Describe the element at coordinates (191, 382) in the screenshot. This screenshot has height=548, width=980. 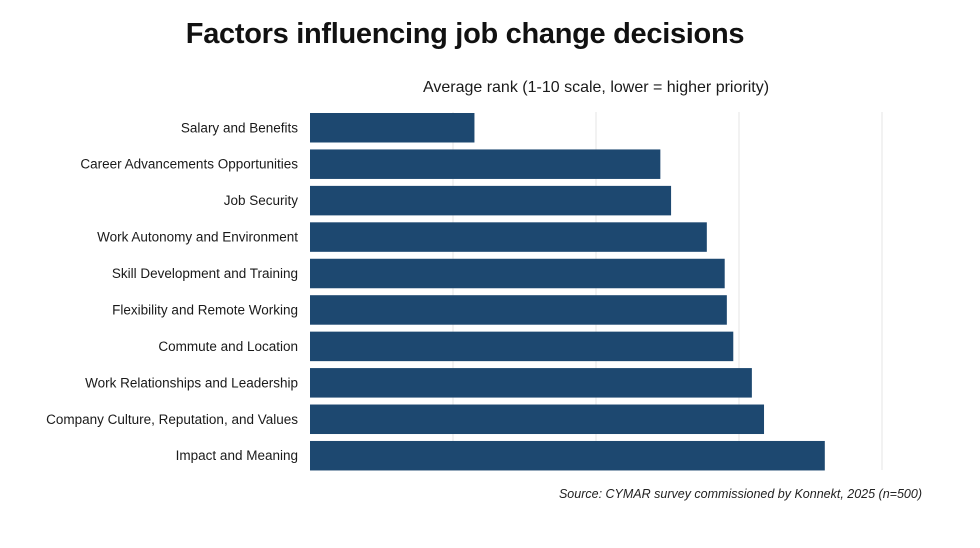
I see `category-label: Work Relationships and Leadership` at that location.